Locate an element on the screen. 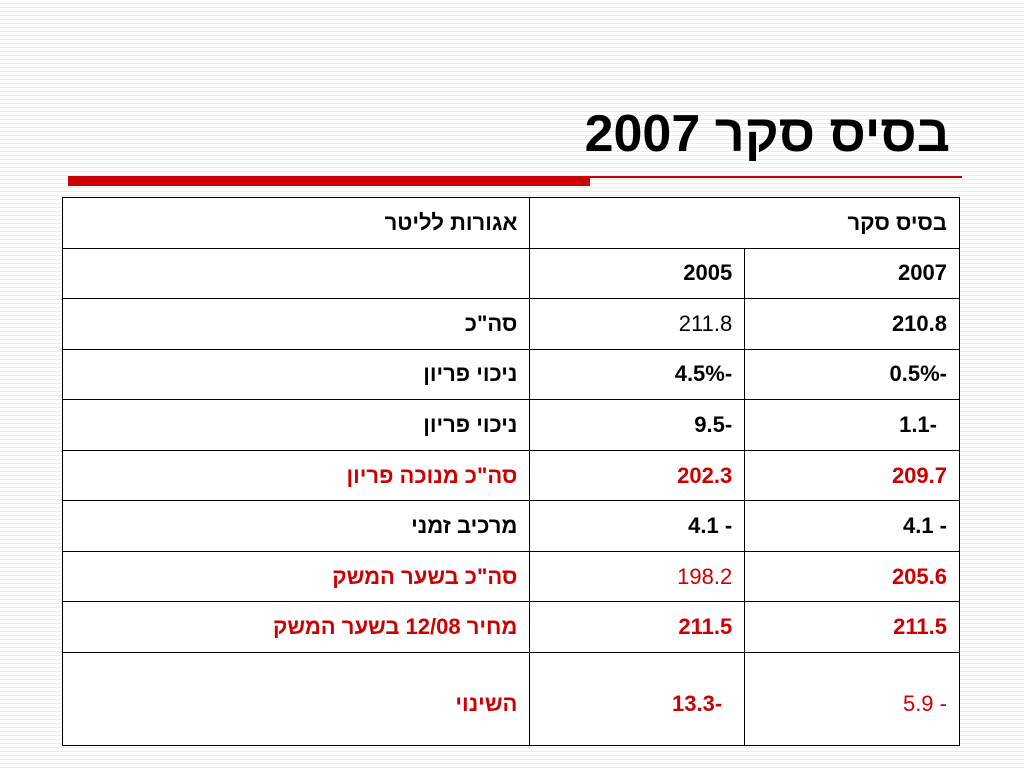  table-row: סה"כ בשער המשק 198.2 205.6 is located at coordinates (510, 576).